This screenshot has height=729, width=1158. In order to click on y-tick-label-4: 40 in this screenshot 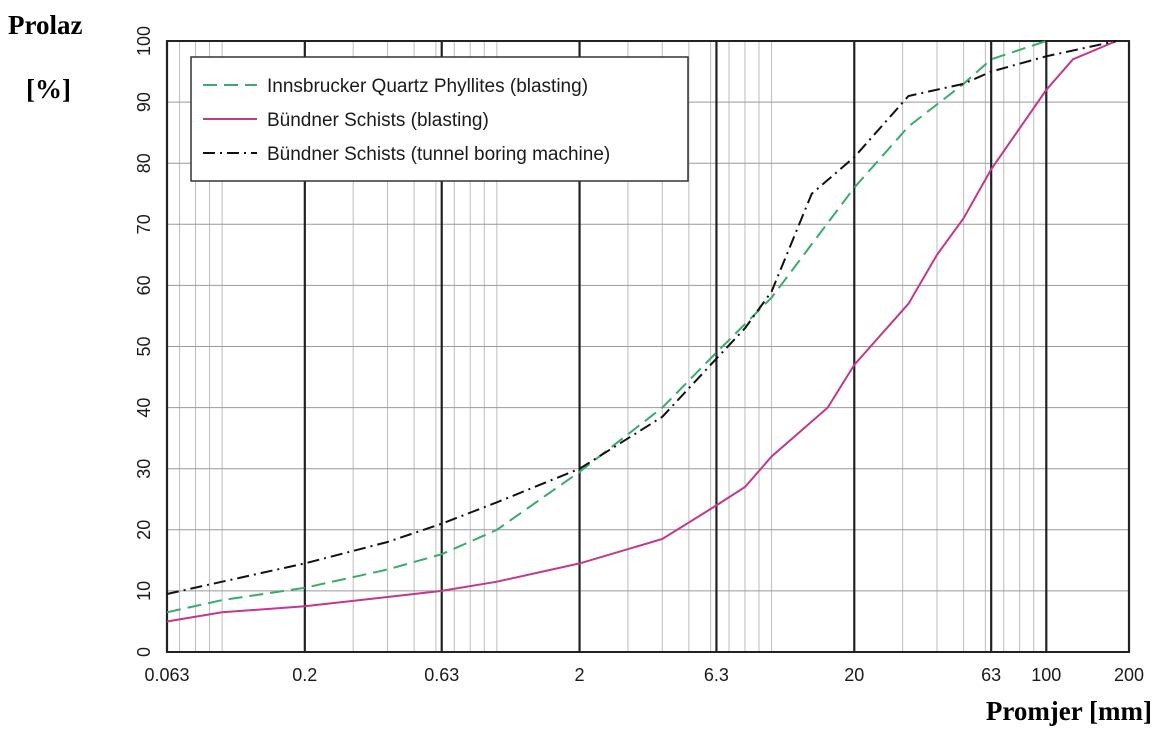, I will do `click(144, 408)`.